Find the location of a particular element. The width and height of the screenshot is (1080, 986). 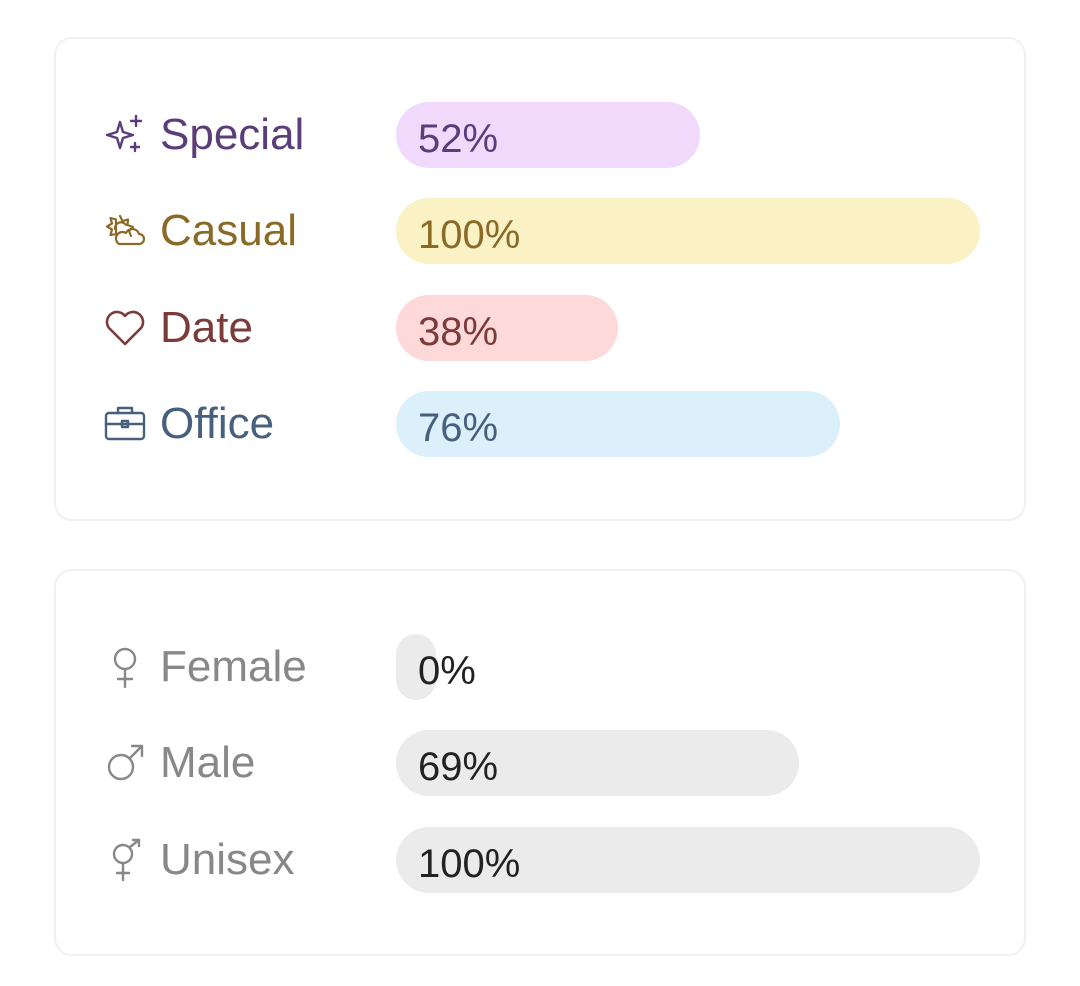

gender-value: 69% is located at coordinates (458, 767).